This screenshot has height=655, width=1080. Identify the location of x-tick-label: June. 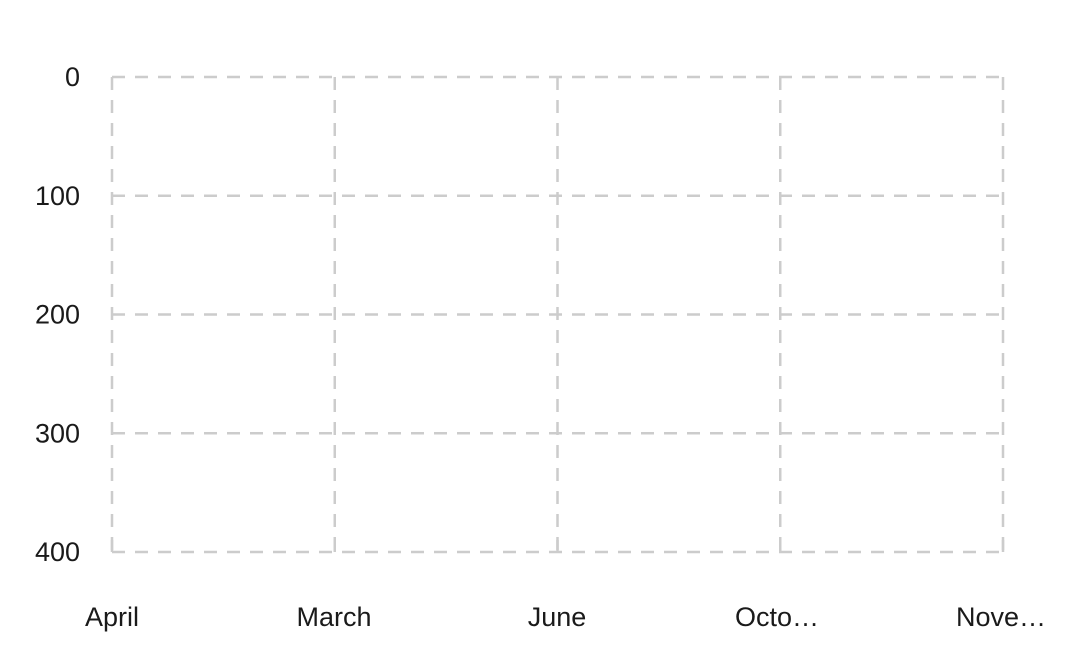
(557, 617).